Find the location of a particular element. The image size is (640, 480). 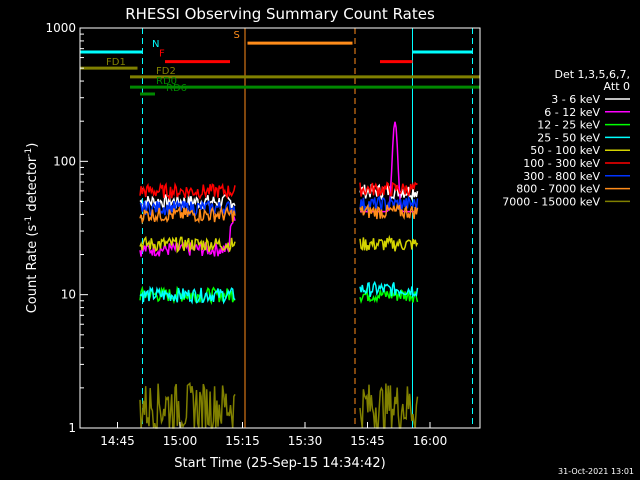

legend-entry-0: 3 - 6 keV is located at coordinates (575, 99).